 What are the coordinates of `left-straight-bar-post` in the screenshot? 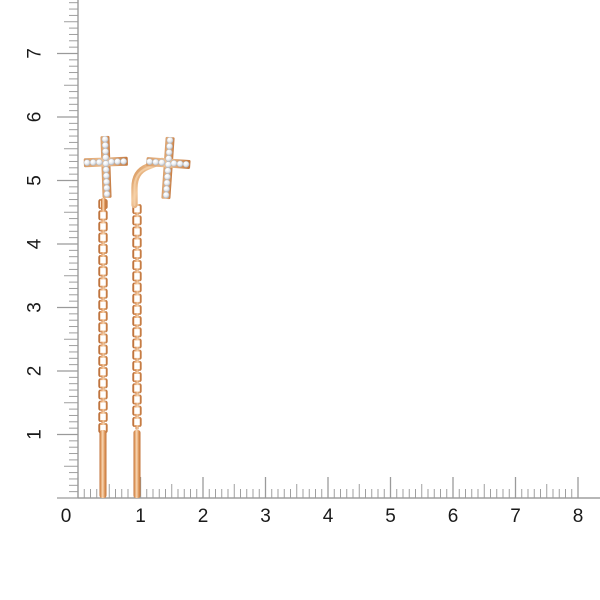 It's located at (103, 464).